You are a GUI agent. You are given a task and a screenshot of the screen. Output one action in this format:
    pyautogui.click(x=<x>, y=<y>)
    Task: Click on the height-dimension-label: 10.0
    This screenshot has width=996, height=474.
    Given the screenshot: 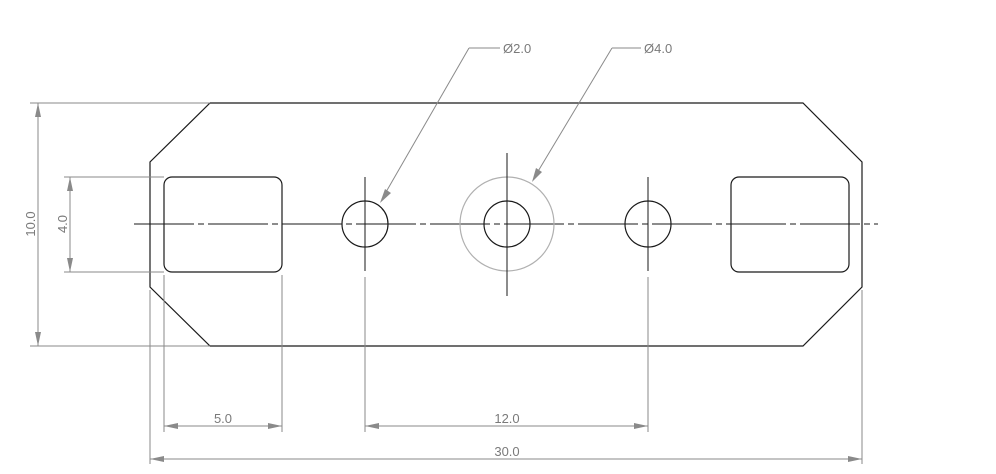 What is the action you would take?
    pyautogui.click(x=30, y=223)
    